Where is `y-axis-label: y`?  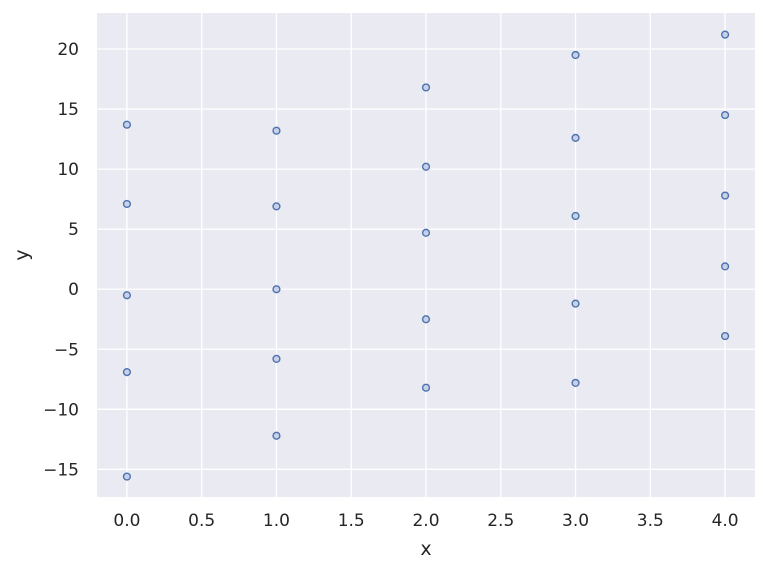 y-axis-label: y is located at coordinates (22, 254).